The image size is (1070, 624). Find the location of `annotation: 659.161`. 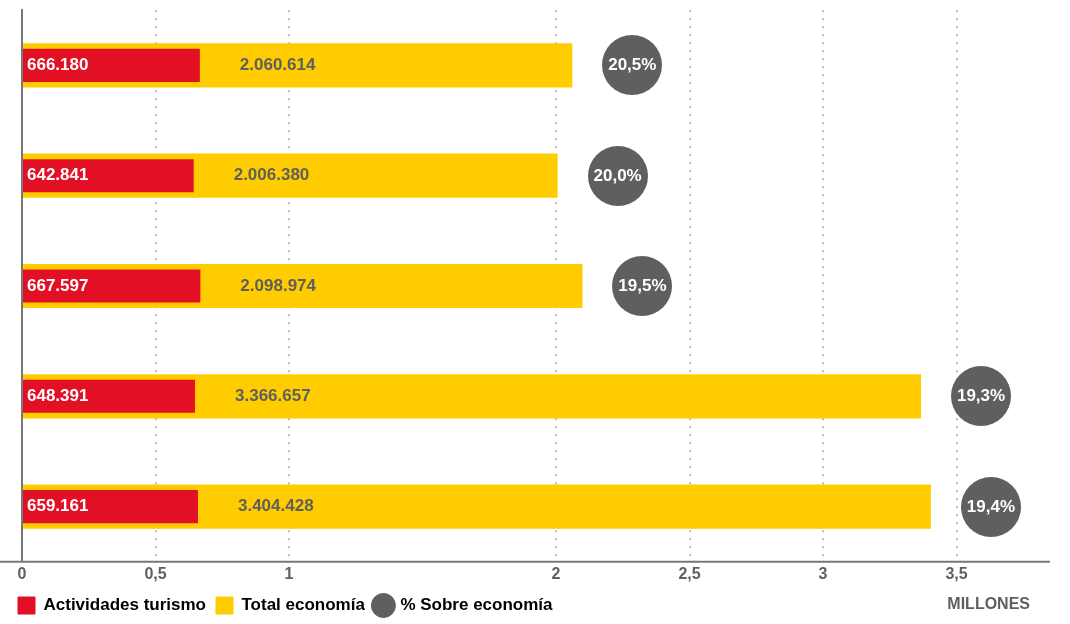

annotation: 659.161 is located at coordinates (58, 506).